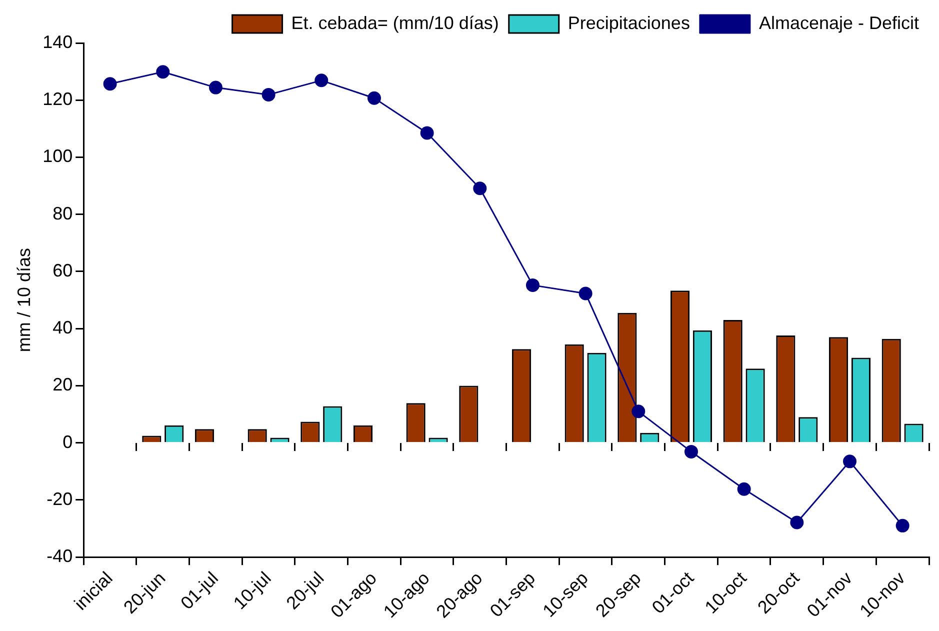 The image size is (939, 631). I want to click on y-tick-label: 0, so click(67, 442).